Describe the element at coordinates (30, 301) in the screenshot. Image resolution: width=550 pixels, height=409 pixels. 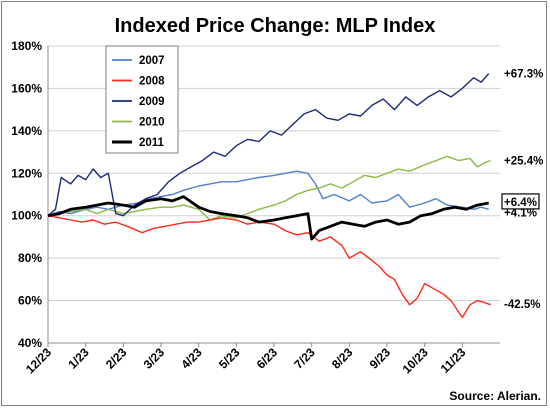
I see `y-tick-label: 60%` at that location.